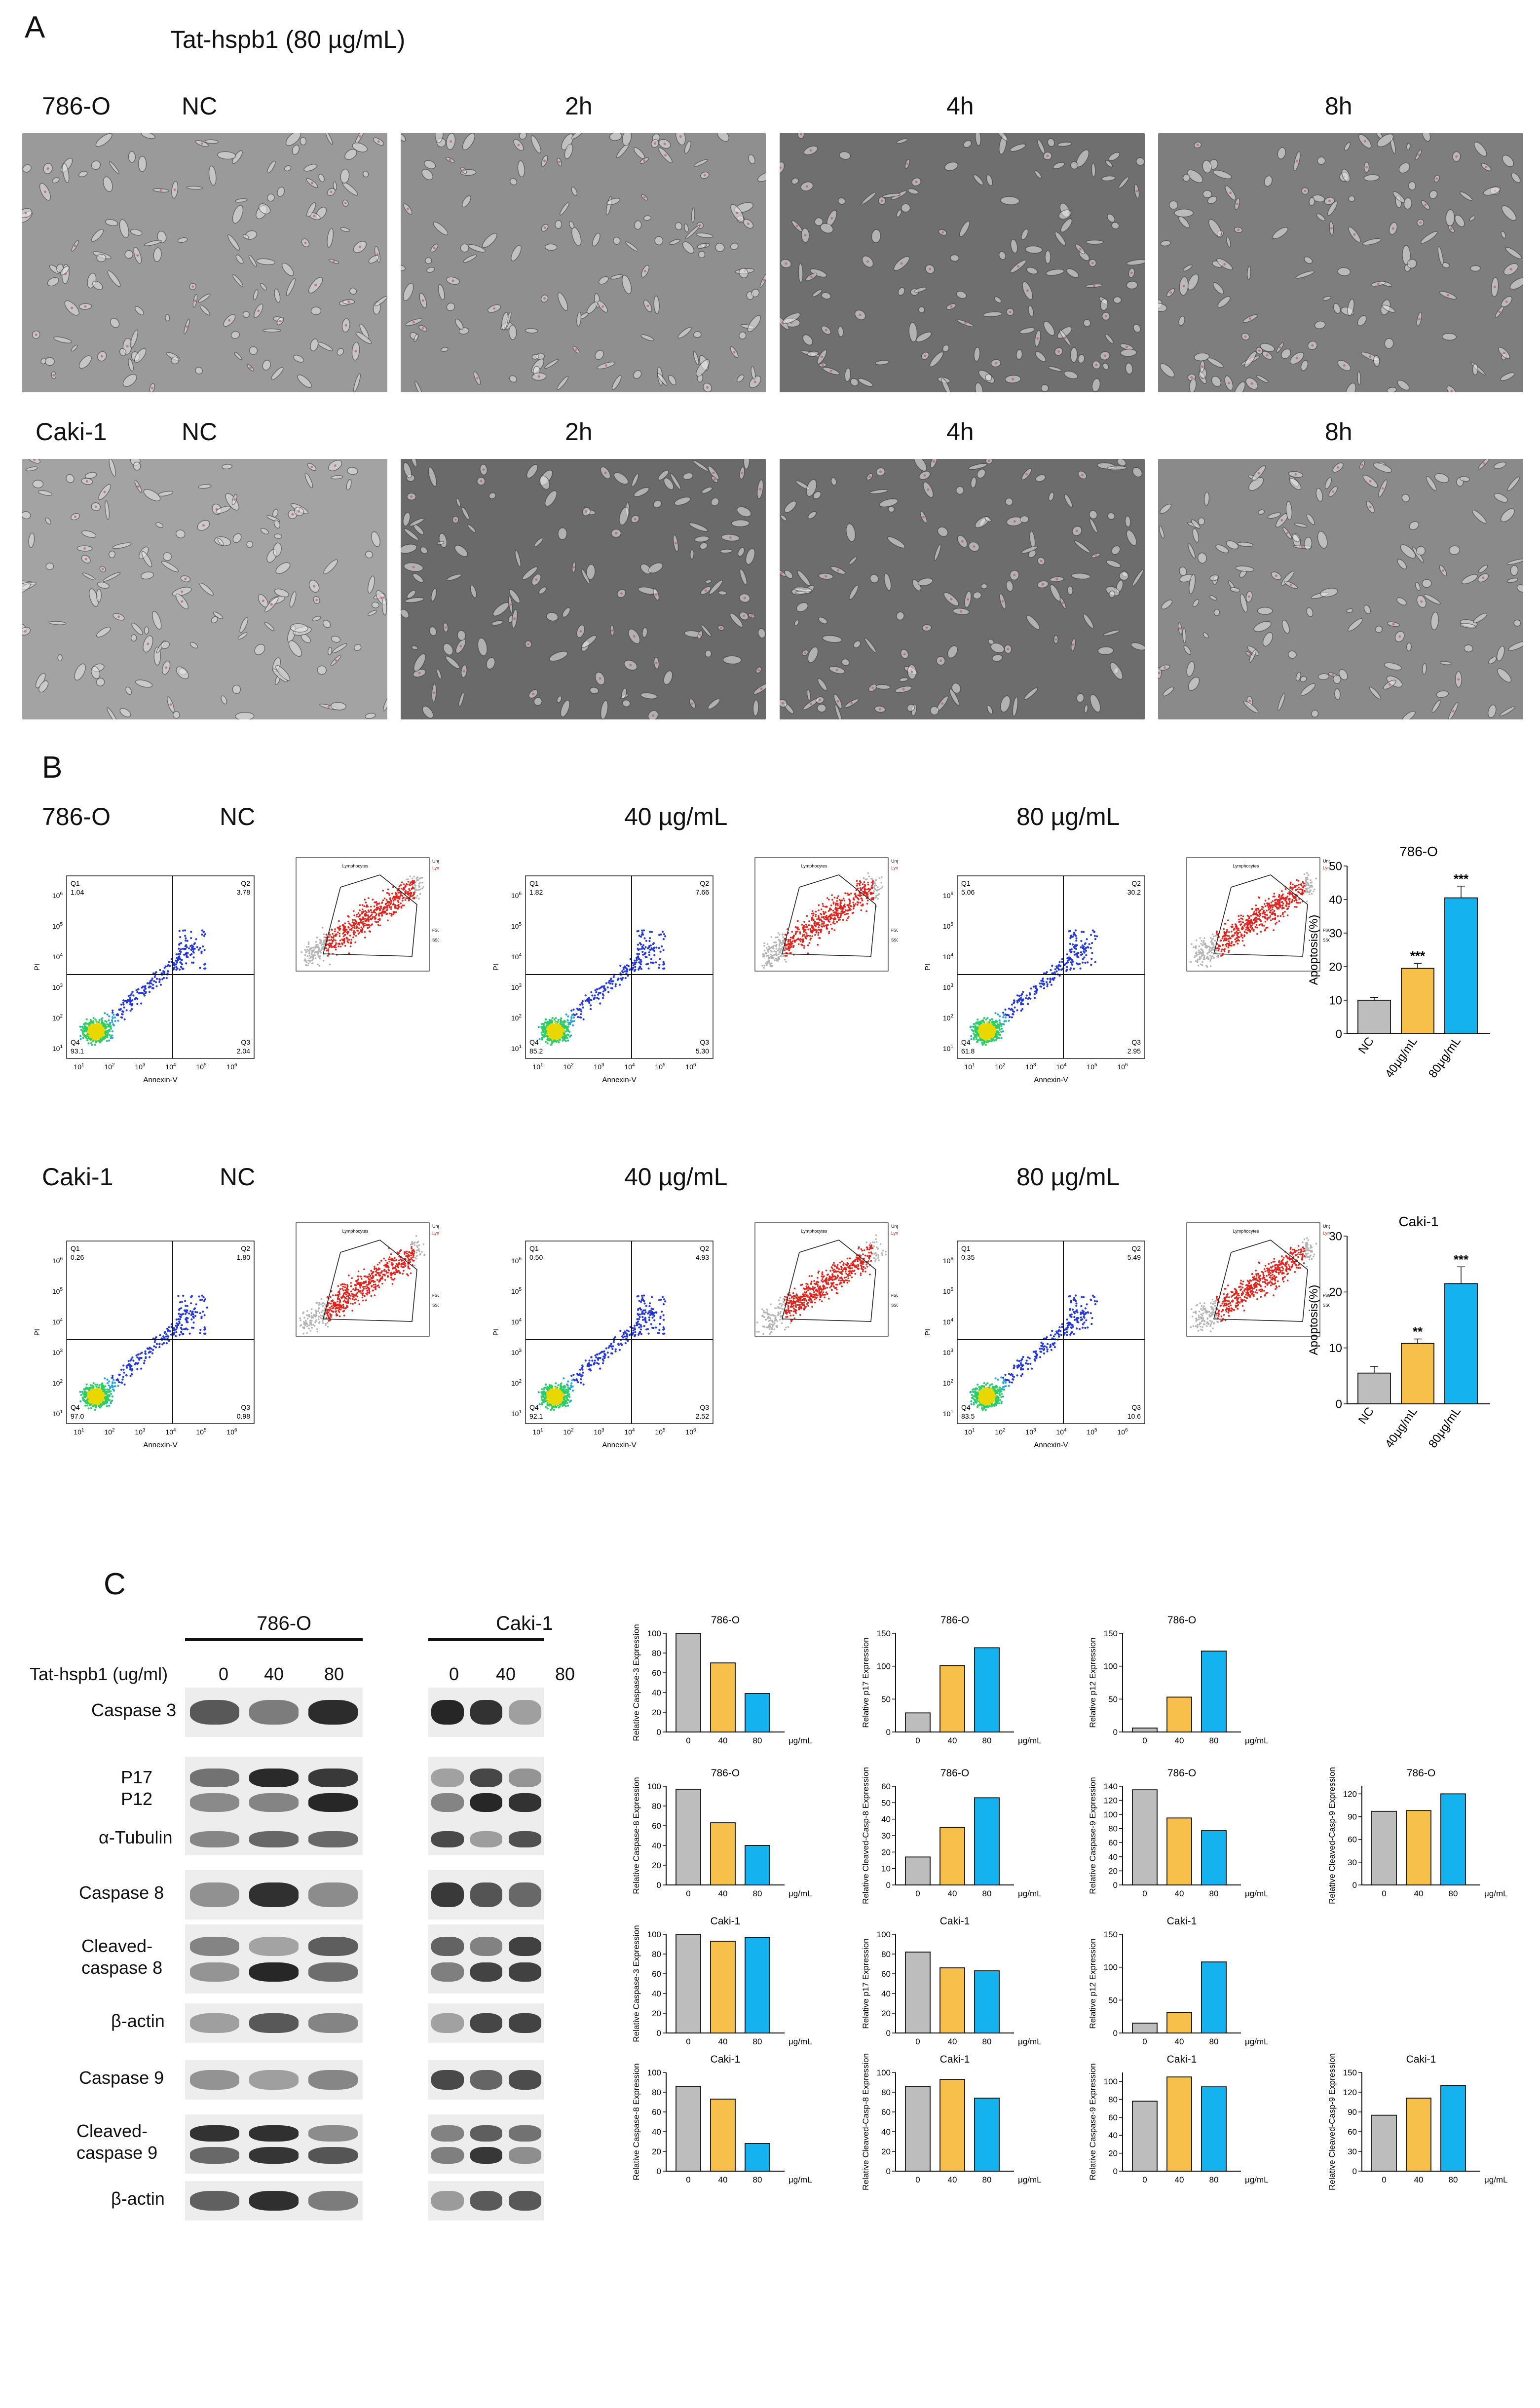  I want to click on panel-b-letter: B, so click(53, 768).